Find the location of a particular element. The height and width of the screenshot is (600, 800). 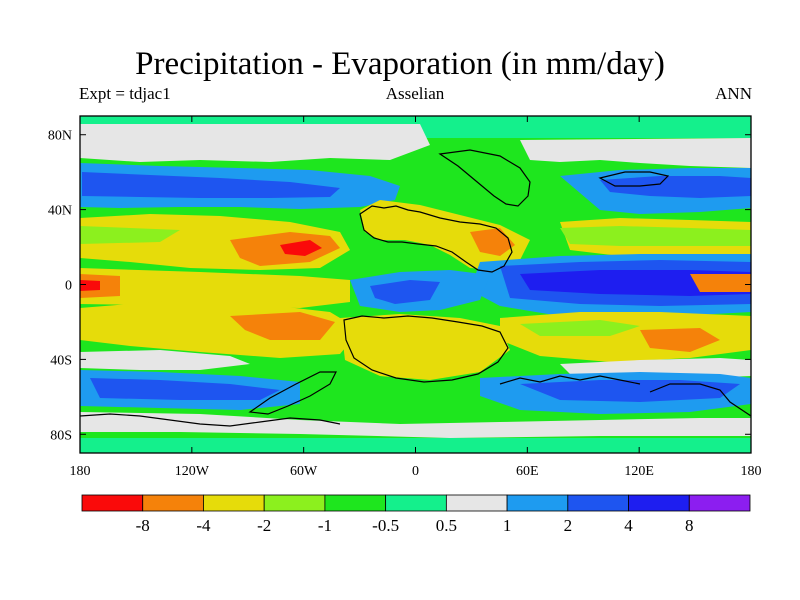

colorbar-label: 1 is located at coordinates (507, 525).